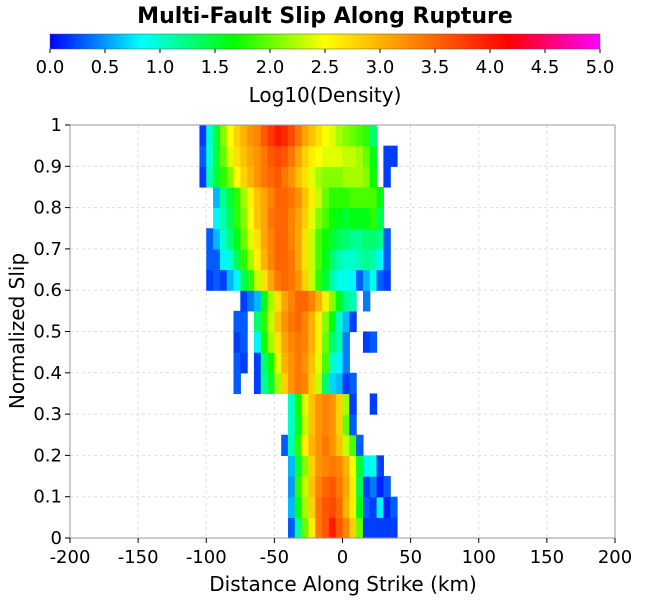  I want to click on y-tick-label: 0.5, so click(47, 332).